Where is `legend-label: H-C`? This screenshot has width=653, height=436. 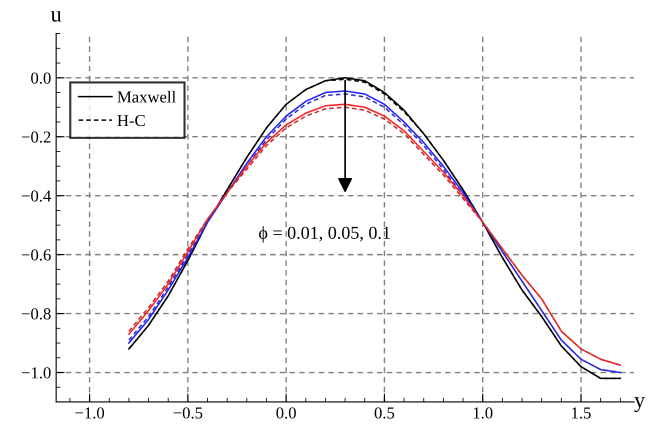 legend-label: H-C is located at coordinates (131, 120).